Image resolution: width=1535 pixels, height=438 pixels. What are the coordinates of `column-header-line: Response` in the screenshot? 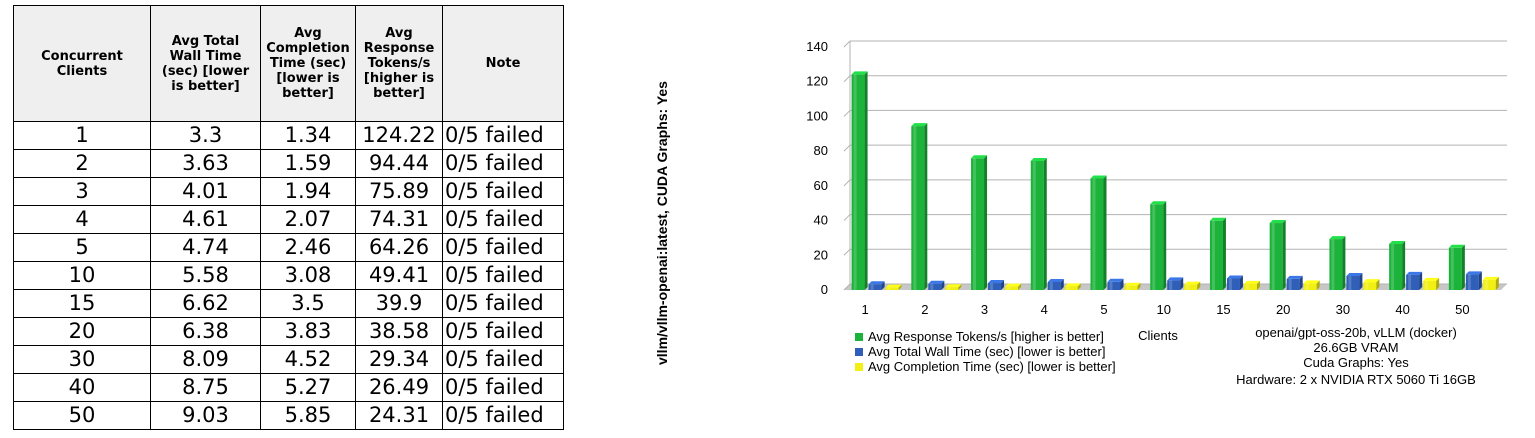 It's located at (399, 48).